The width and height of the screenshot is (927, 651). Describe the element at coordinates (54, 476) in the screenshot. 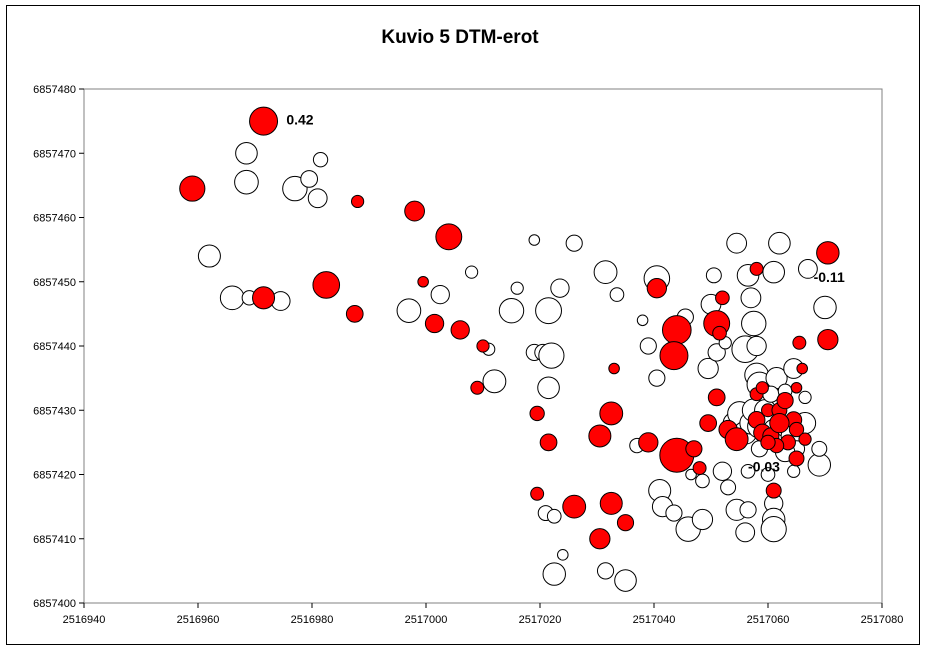

I see `y-tick-label: 6857420` at that location.